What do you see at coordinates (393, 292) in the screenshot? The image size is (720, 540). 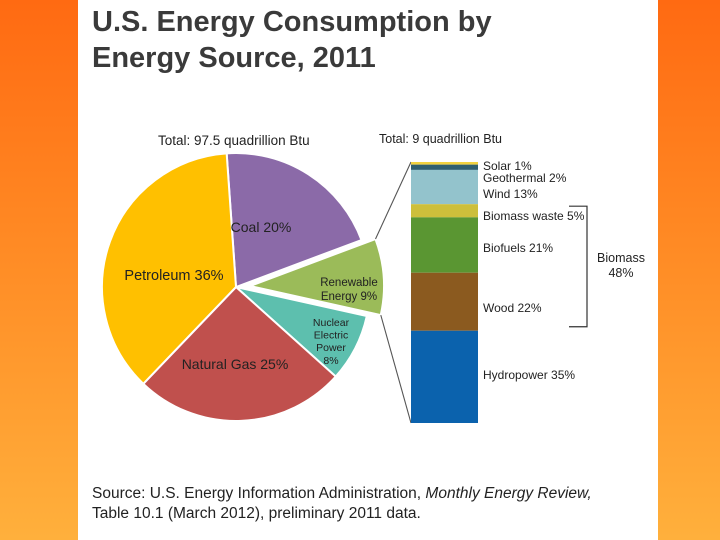 I see `pie-to-bar-connectors` at bounding box center [393, 292].